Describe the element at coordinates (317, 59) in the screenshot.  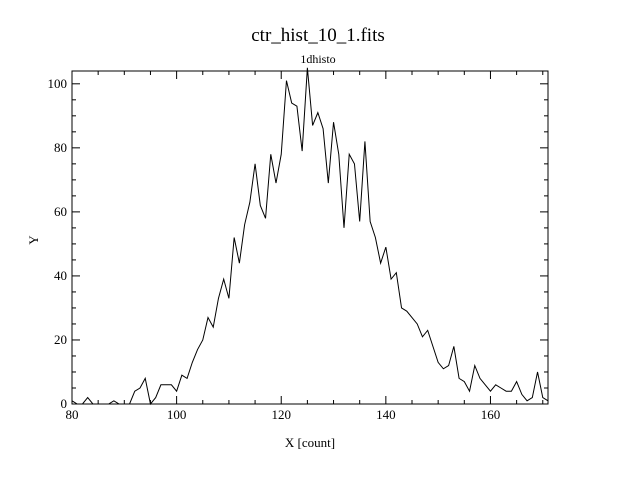
I see `chart-subtitle: 1dhisto` at that location.